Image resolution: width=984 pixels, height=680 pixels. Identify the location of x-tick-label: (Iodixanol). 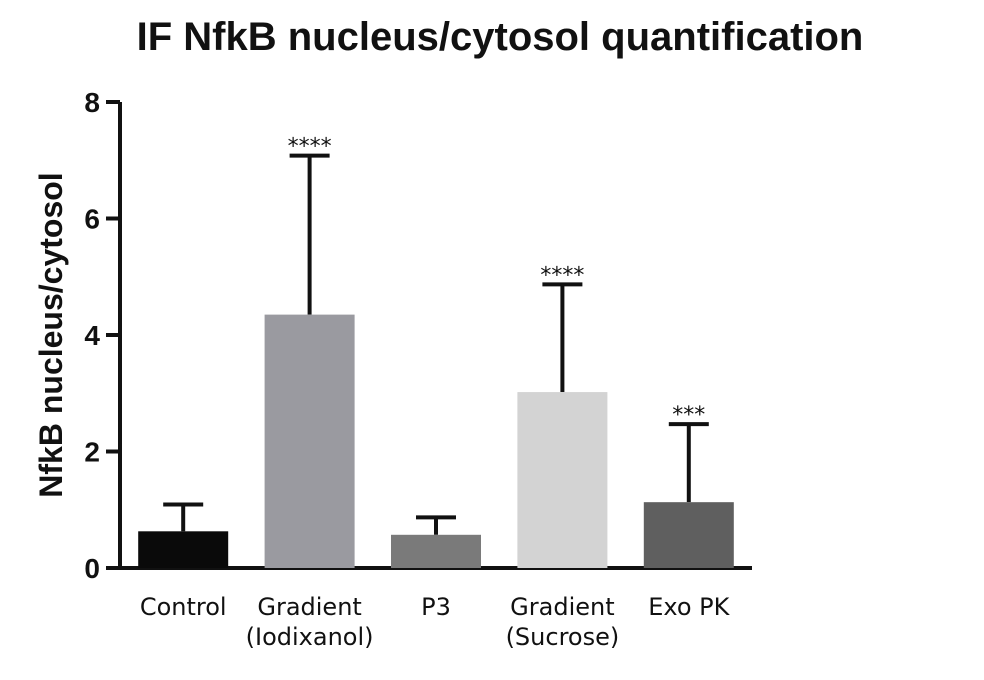
(310, 637).